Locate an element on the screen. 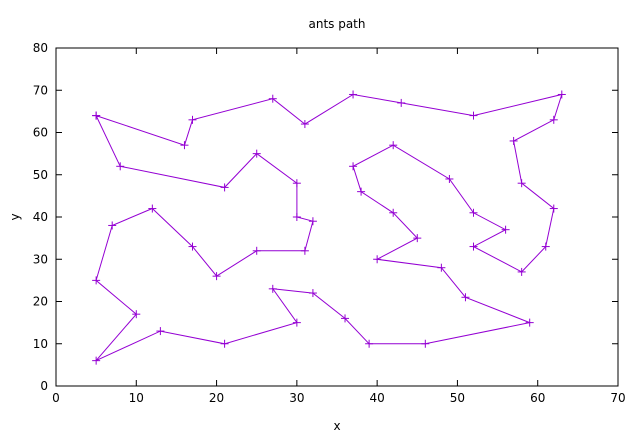 The width and height of the screenshot is (640, 438). y-tick-label: 40 is located at coordinates (40, 217).